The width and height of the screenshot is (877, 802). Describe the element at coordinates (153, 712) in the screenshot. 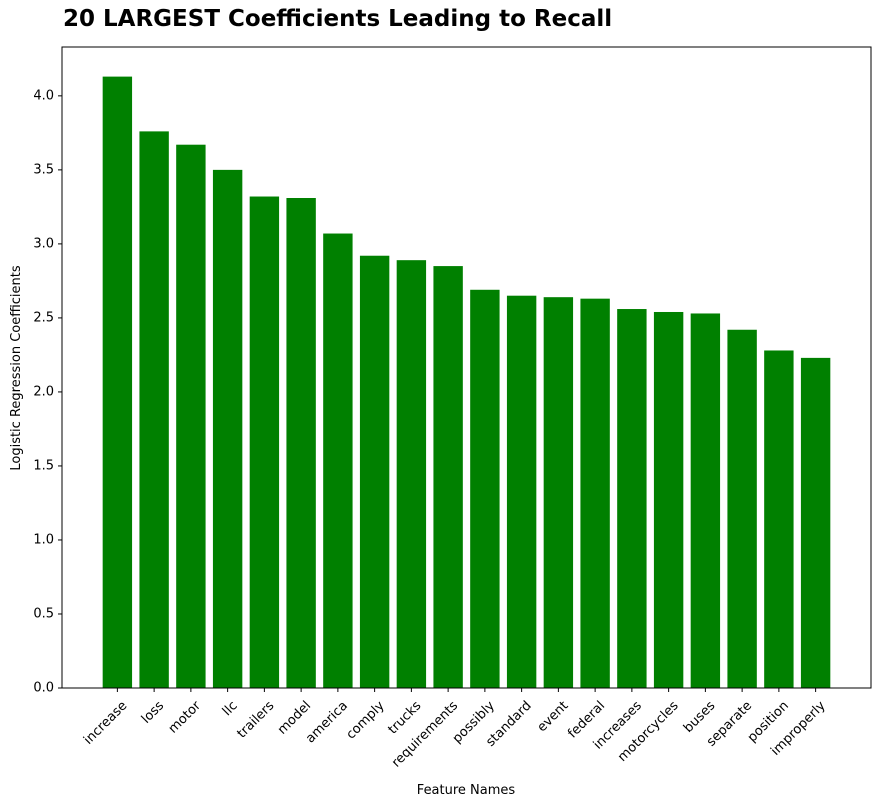

I see `x-tick-label: loss` at that location.